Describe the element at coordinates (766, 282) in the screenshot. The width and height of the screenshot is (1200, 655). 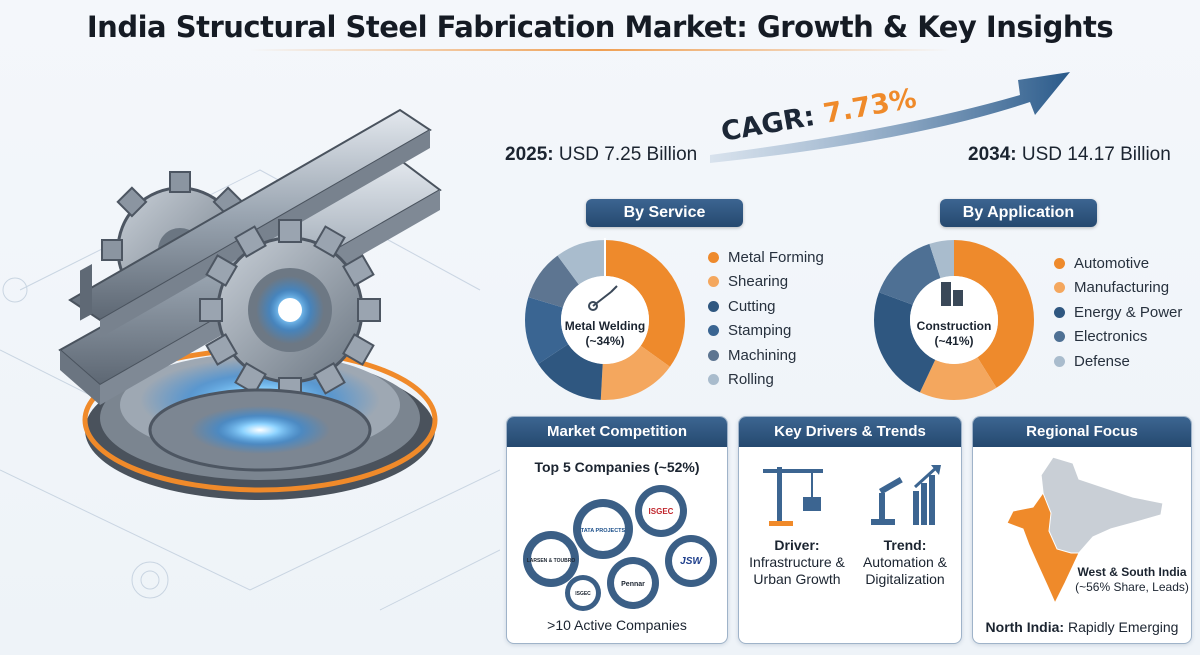
I see `legend-item: Shearing` at that location.